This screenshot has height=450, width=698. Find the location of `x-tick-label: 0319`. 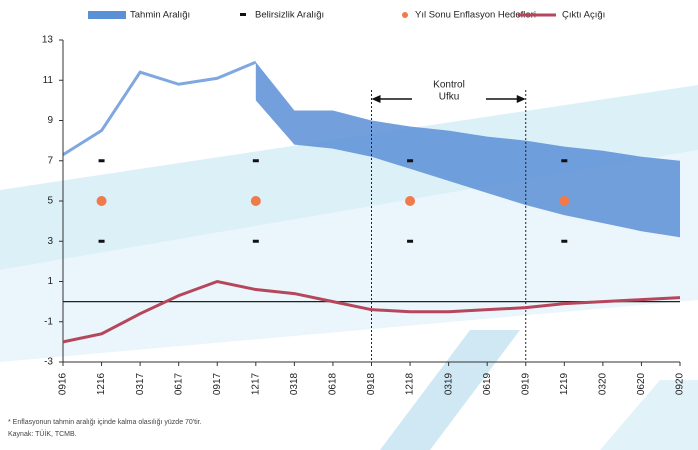

x-tick-label: 0319 is located at coordinates (448, 383).